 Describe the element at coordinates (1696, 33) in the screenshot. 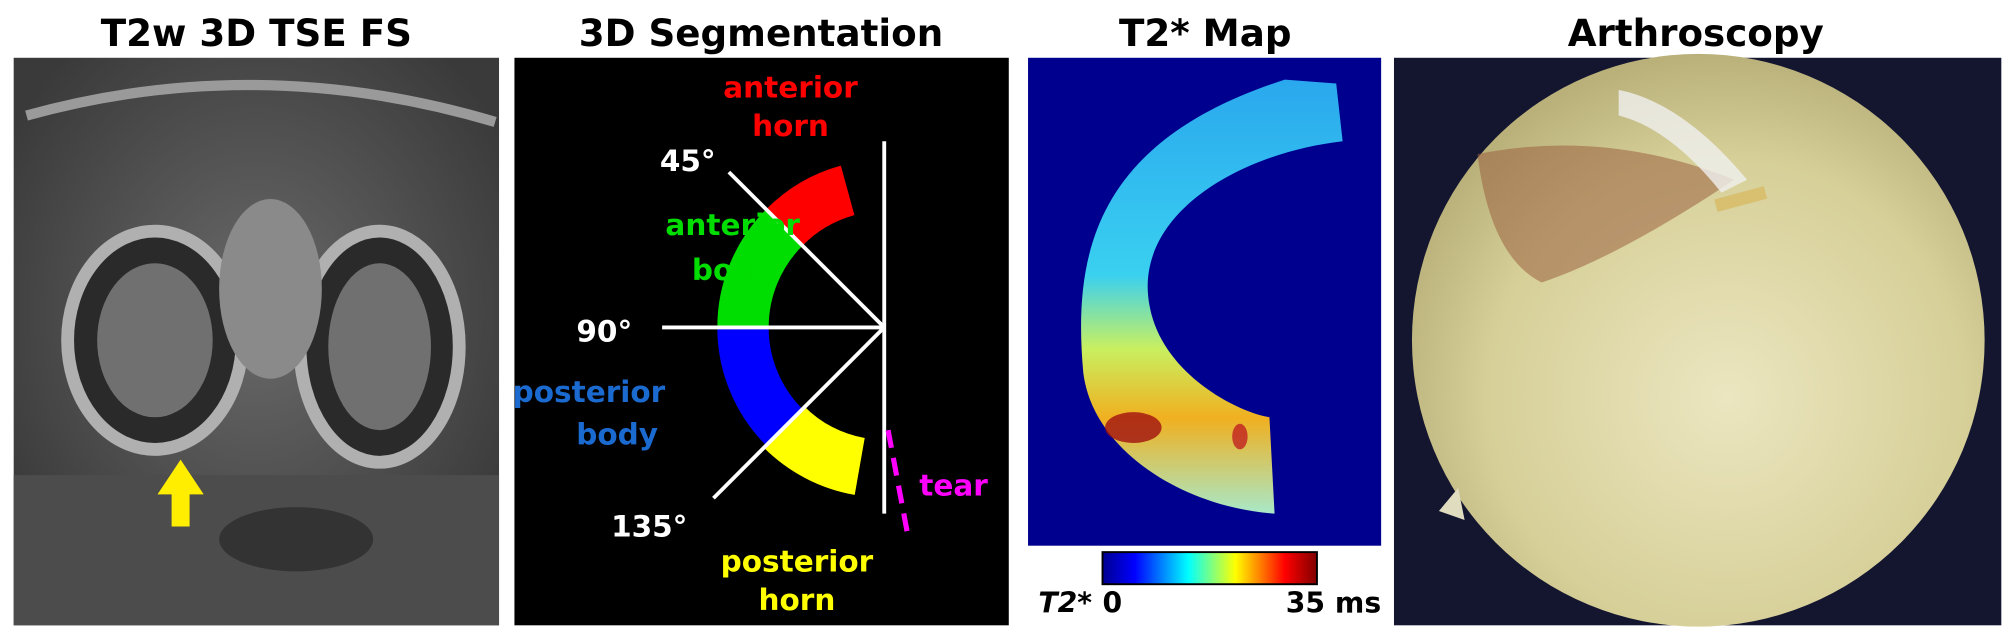

I see `panel-title: Arthroscopy` at that location.